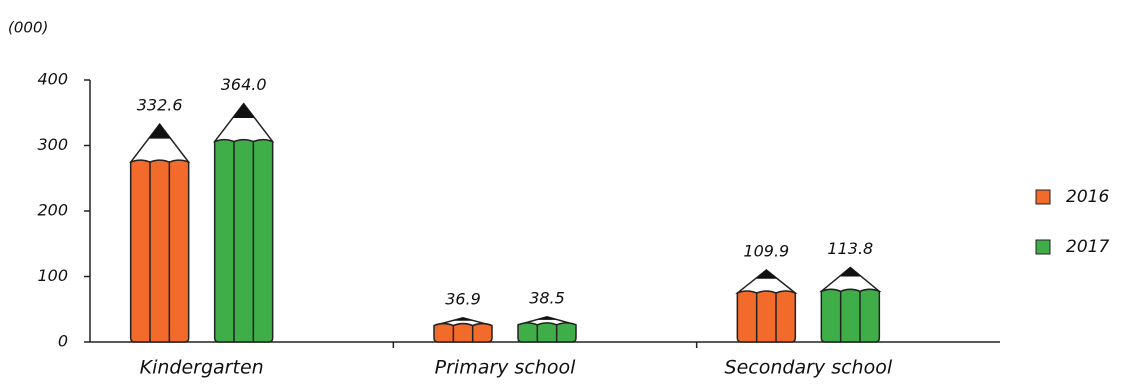 The width and height of the screenshot is (1133, 390). I want to click on y-tick-label: 100, so click(52, 275).